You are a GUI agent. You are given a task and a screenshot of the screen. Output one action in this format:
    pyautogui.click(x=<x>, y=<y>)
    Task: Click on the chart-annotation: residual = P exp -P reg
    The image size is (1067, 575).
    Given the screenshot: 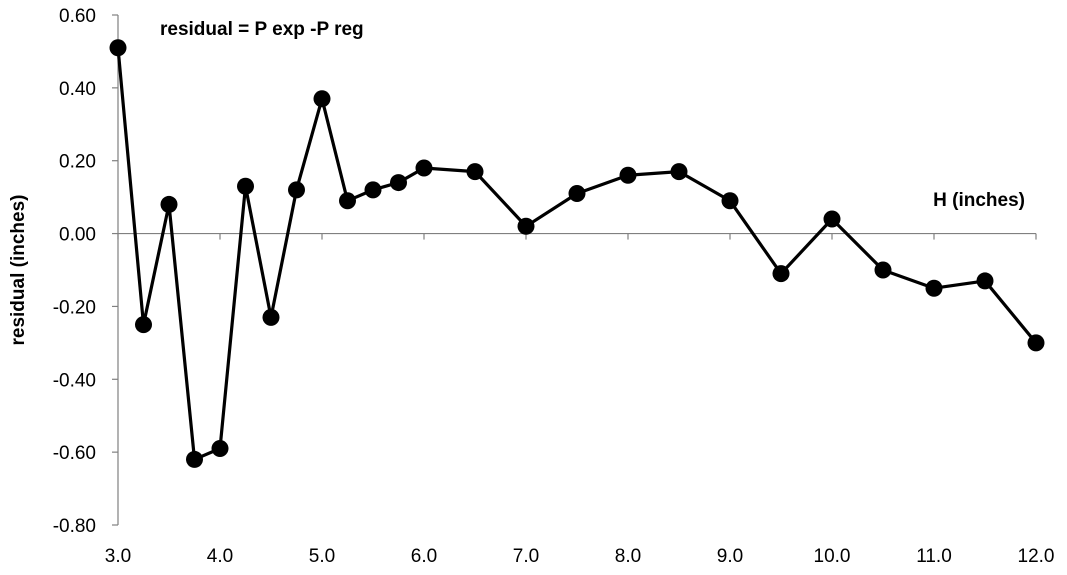 What is the action you would take?
    pyautogui.click(x=262, y=29)
    